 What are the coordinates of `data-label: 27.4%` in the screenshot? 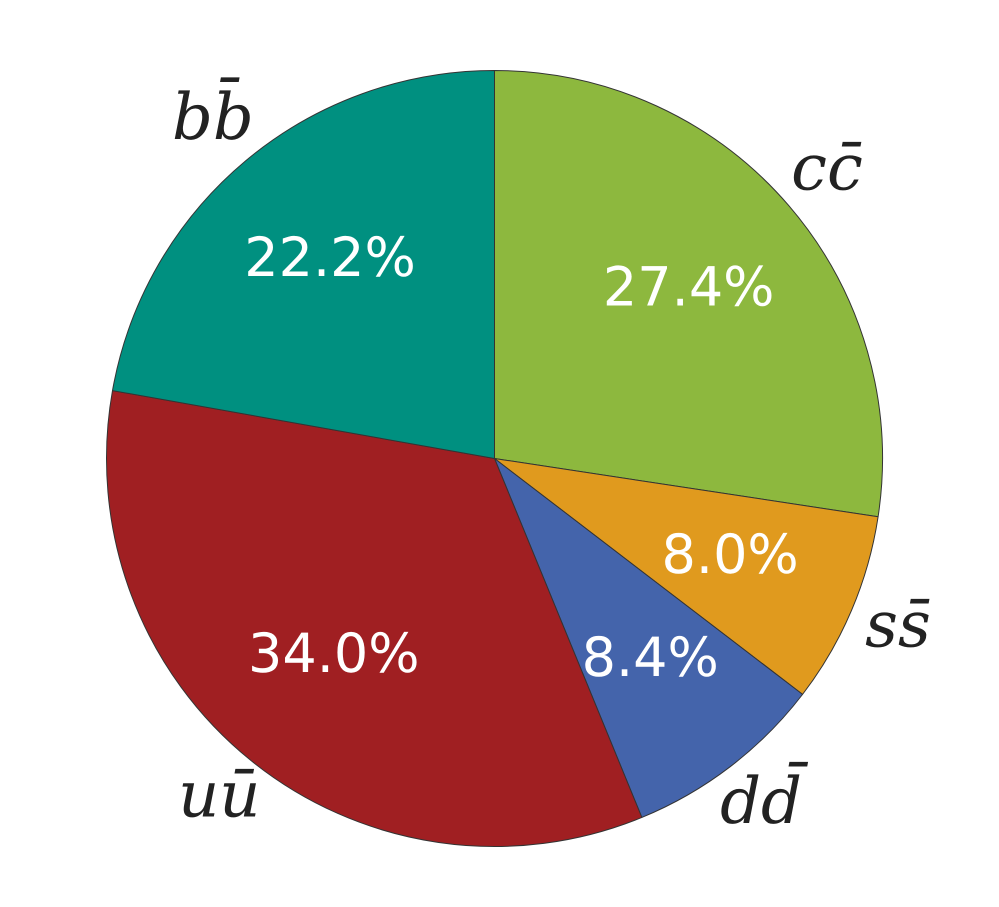 It's located at (688, 287).